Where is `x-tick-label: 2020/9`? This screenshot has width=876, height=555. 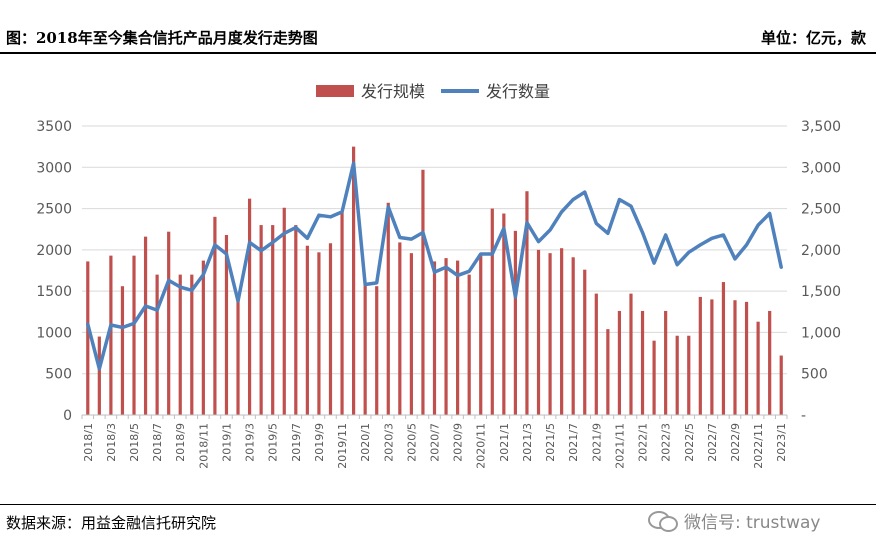
x-tick-label: 2020/9 is located at coordinates (458, 442).